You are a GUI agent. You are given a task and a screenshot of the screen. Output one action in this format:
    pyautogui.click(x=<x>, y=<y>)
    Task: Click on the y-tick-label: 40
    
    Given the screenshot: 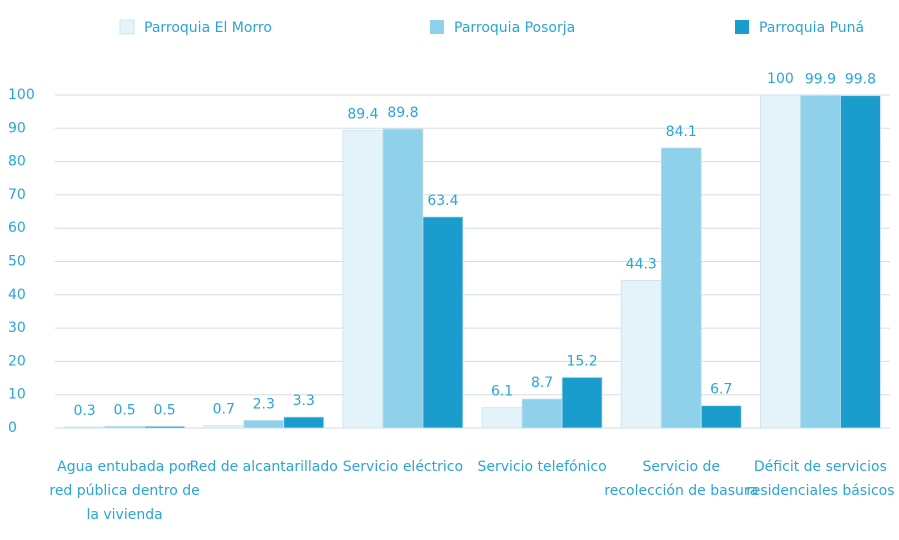 What is the action you would take?
    pyautogui.click(x=17, y=295)
    